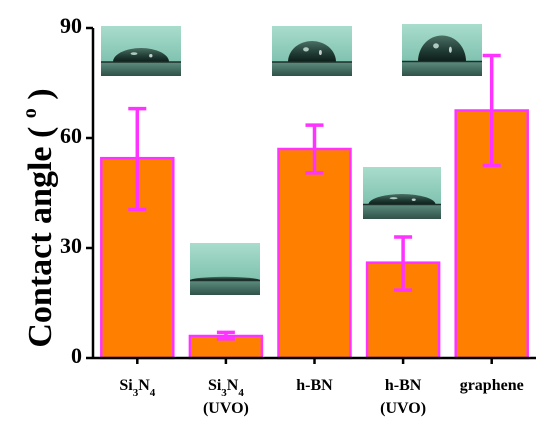  I want to click on y-axis-title-degree: o, so click(30, 113).